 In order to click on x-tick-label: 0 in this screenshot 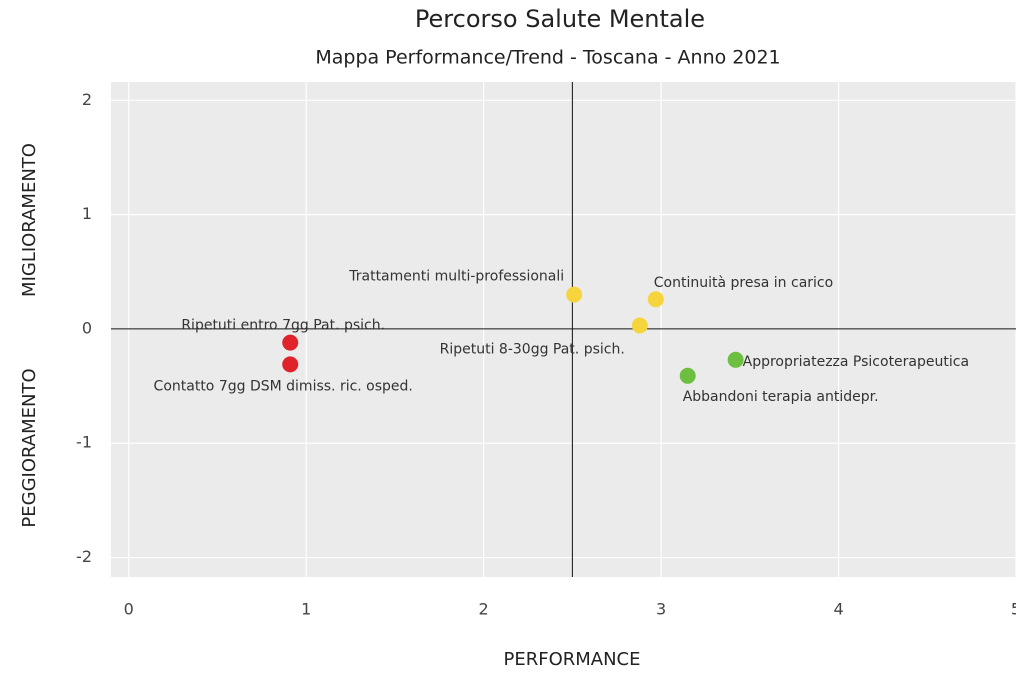, I will do `click(129, 609)`.